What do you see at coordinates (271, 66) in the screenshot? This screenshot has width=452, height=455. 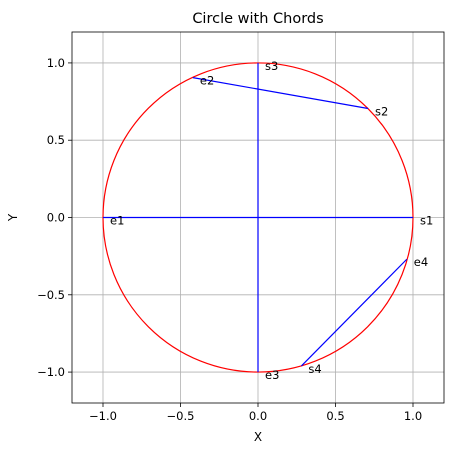 I see `point-label-s3: s3` at bounding box center [271, 66].